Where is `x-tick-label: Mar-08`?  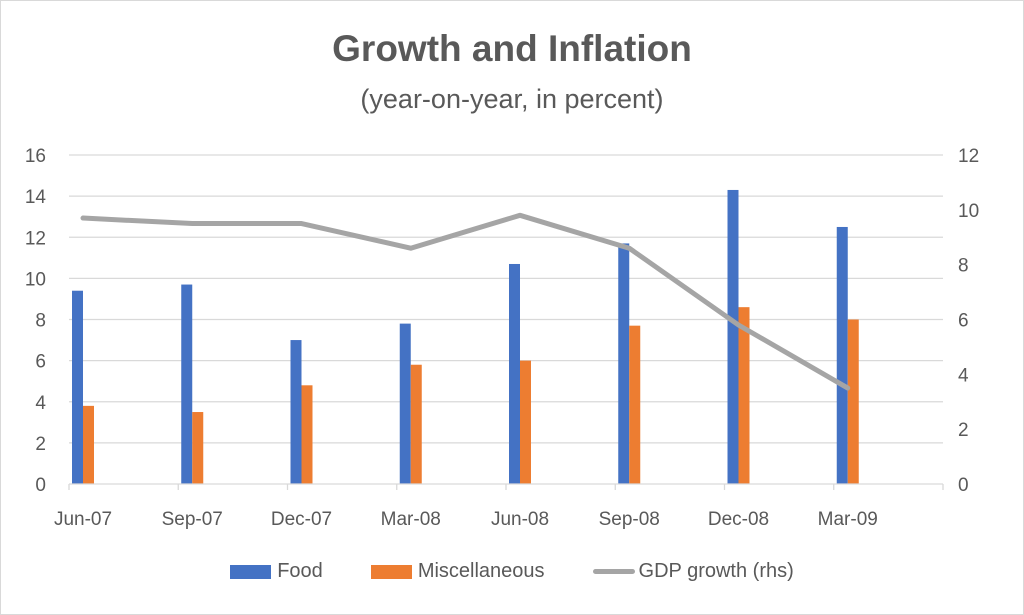
x-tick-label: Mar-08 is located at coordinates (411, 519).